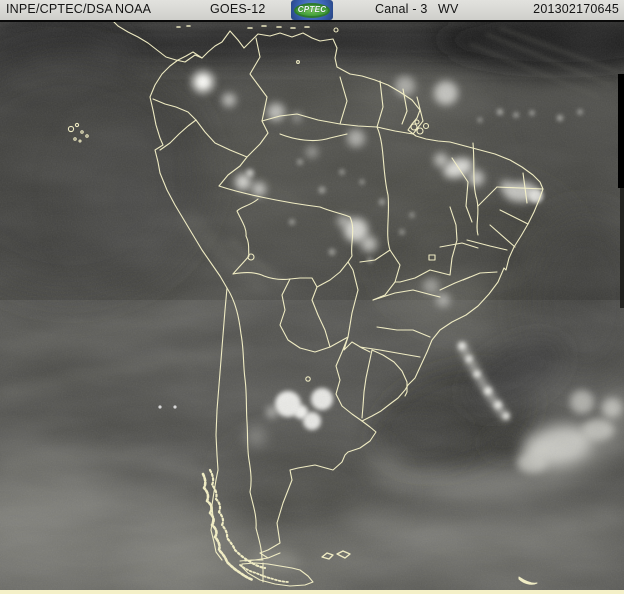  I want to click on agency-label: INPE/CPTEC/DSA, so click(59, 9).